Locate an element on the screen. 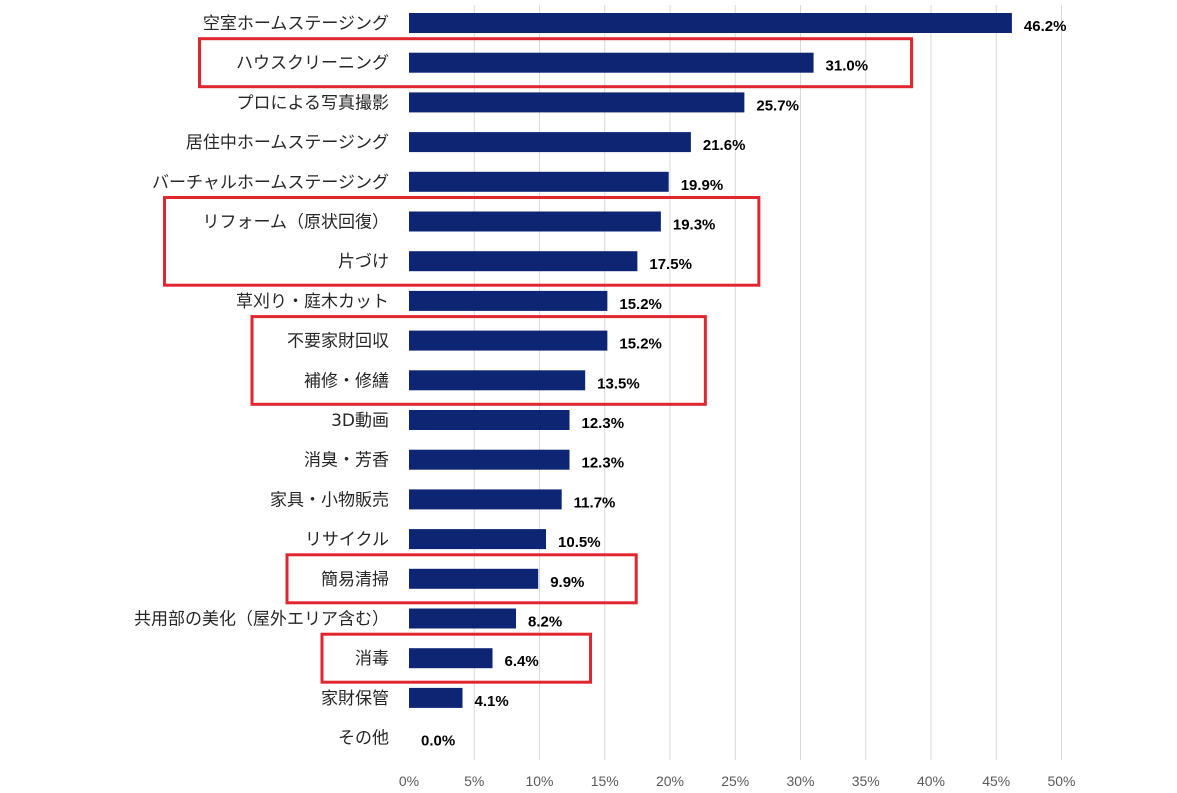 This screenshot has height=793, width=1177. category-label: 消臭・芳香 is located at coordinates (346, 461).